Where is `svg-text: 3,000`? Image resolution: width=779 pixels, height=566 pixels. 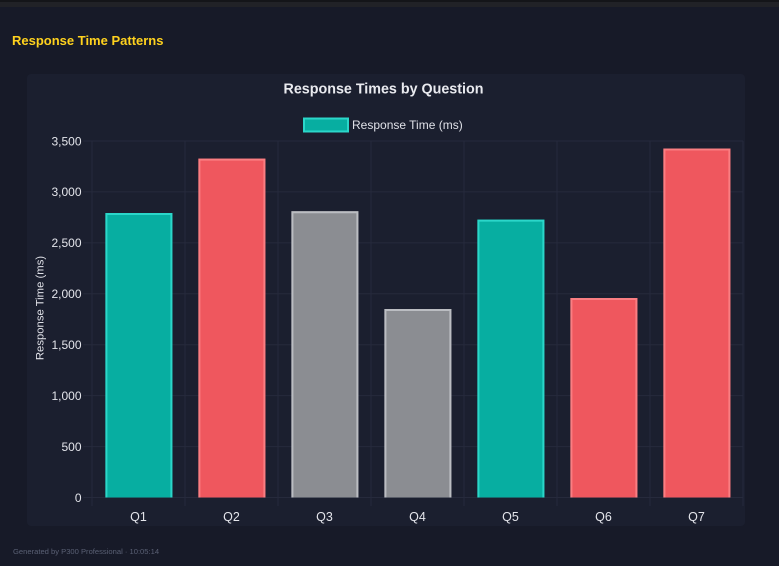
svg-text: 3,000 is located at coordinates (66, 192).